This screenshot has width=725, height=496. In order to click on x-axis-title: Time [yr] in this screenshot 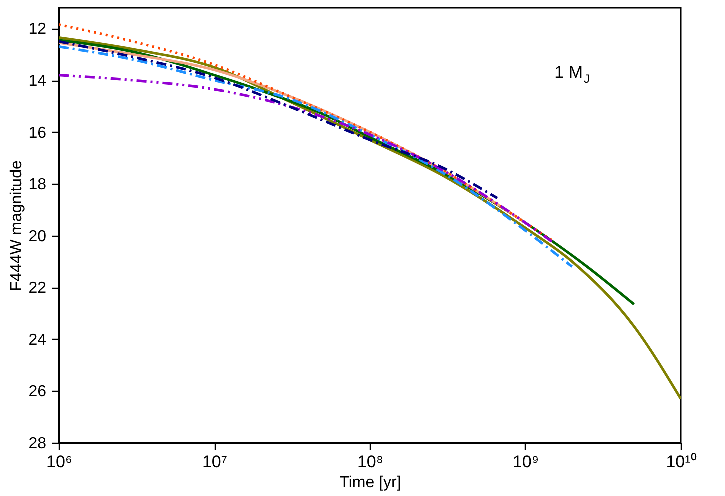, I will do `click(371, 483)`.